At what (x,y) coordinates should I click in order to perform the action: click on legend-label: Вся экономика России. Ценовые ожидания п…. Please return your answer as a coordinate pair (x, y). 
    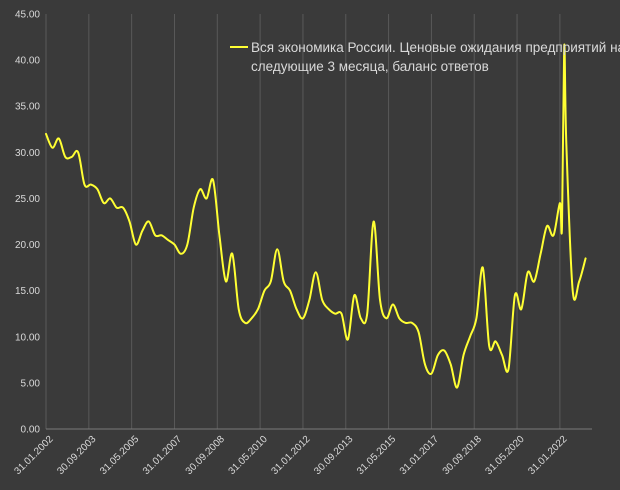
    Looking at the image, I should click on (435, 57).